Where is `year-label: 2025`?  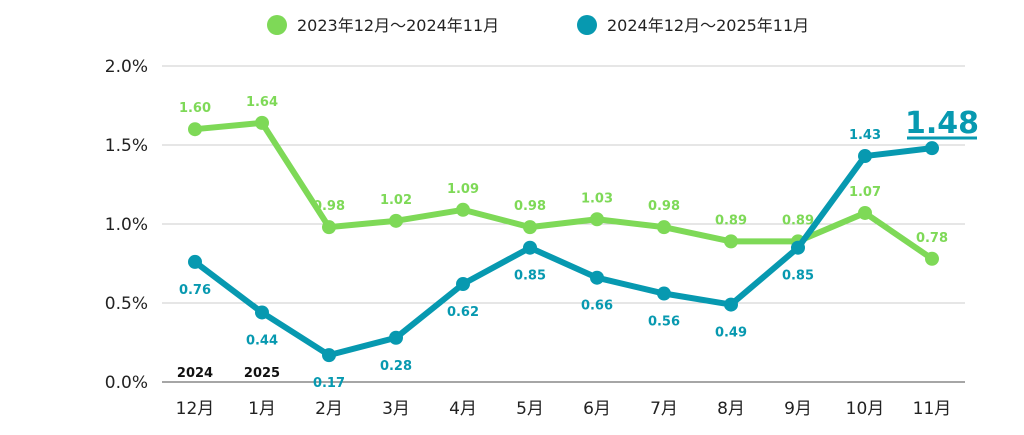
year-label: 2025 is located at coordinates (262, 373).